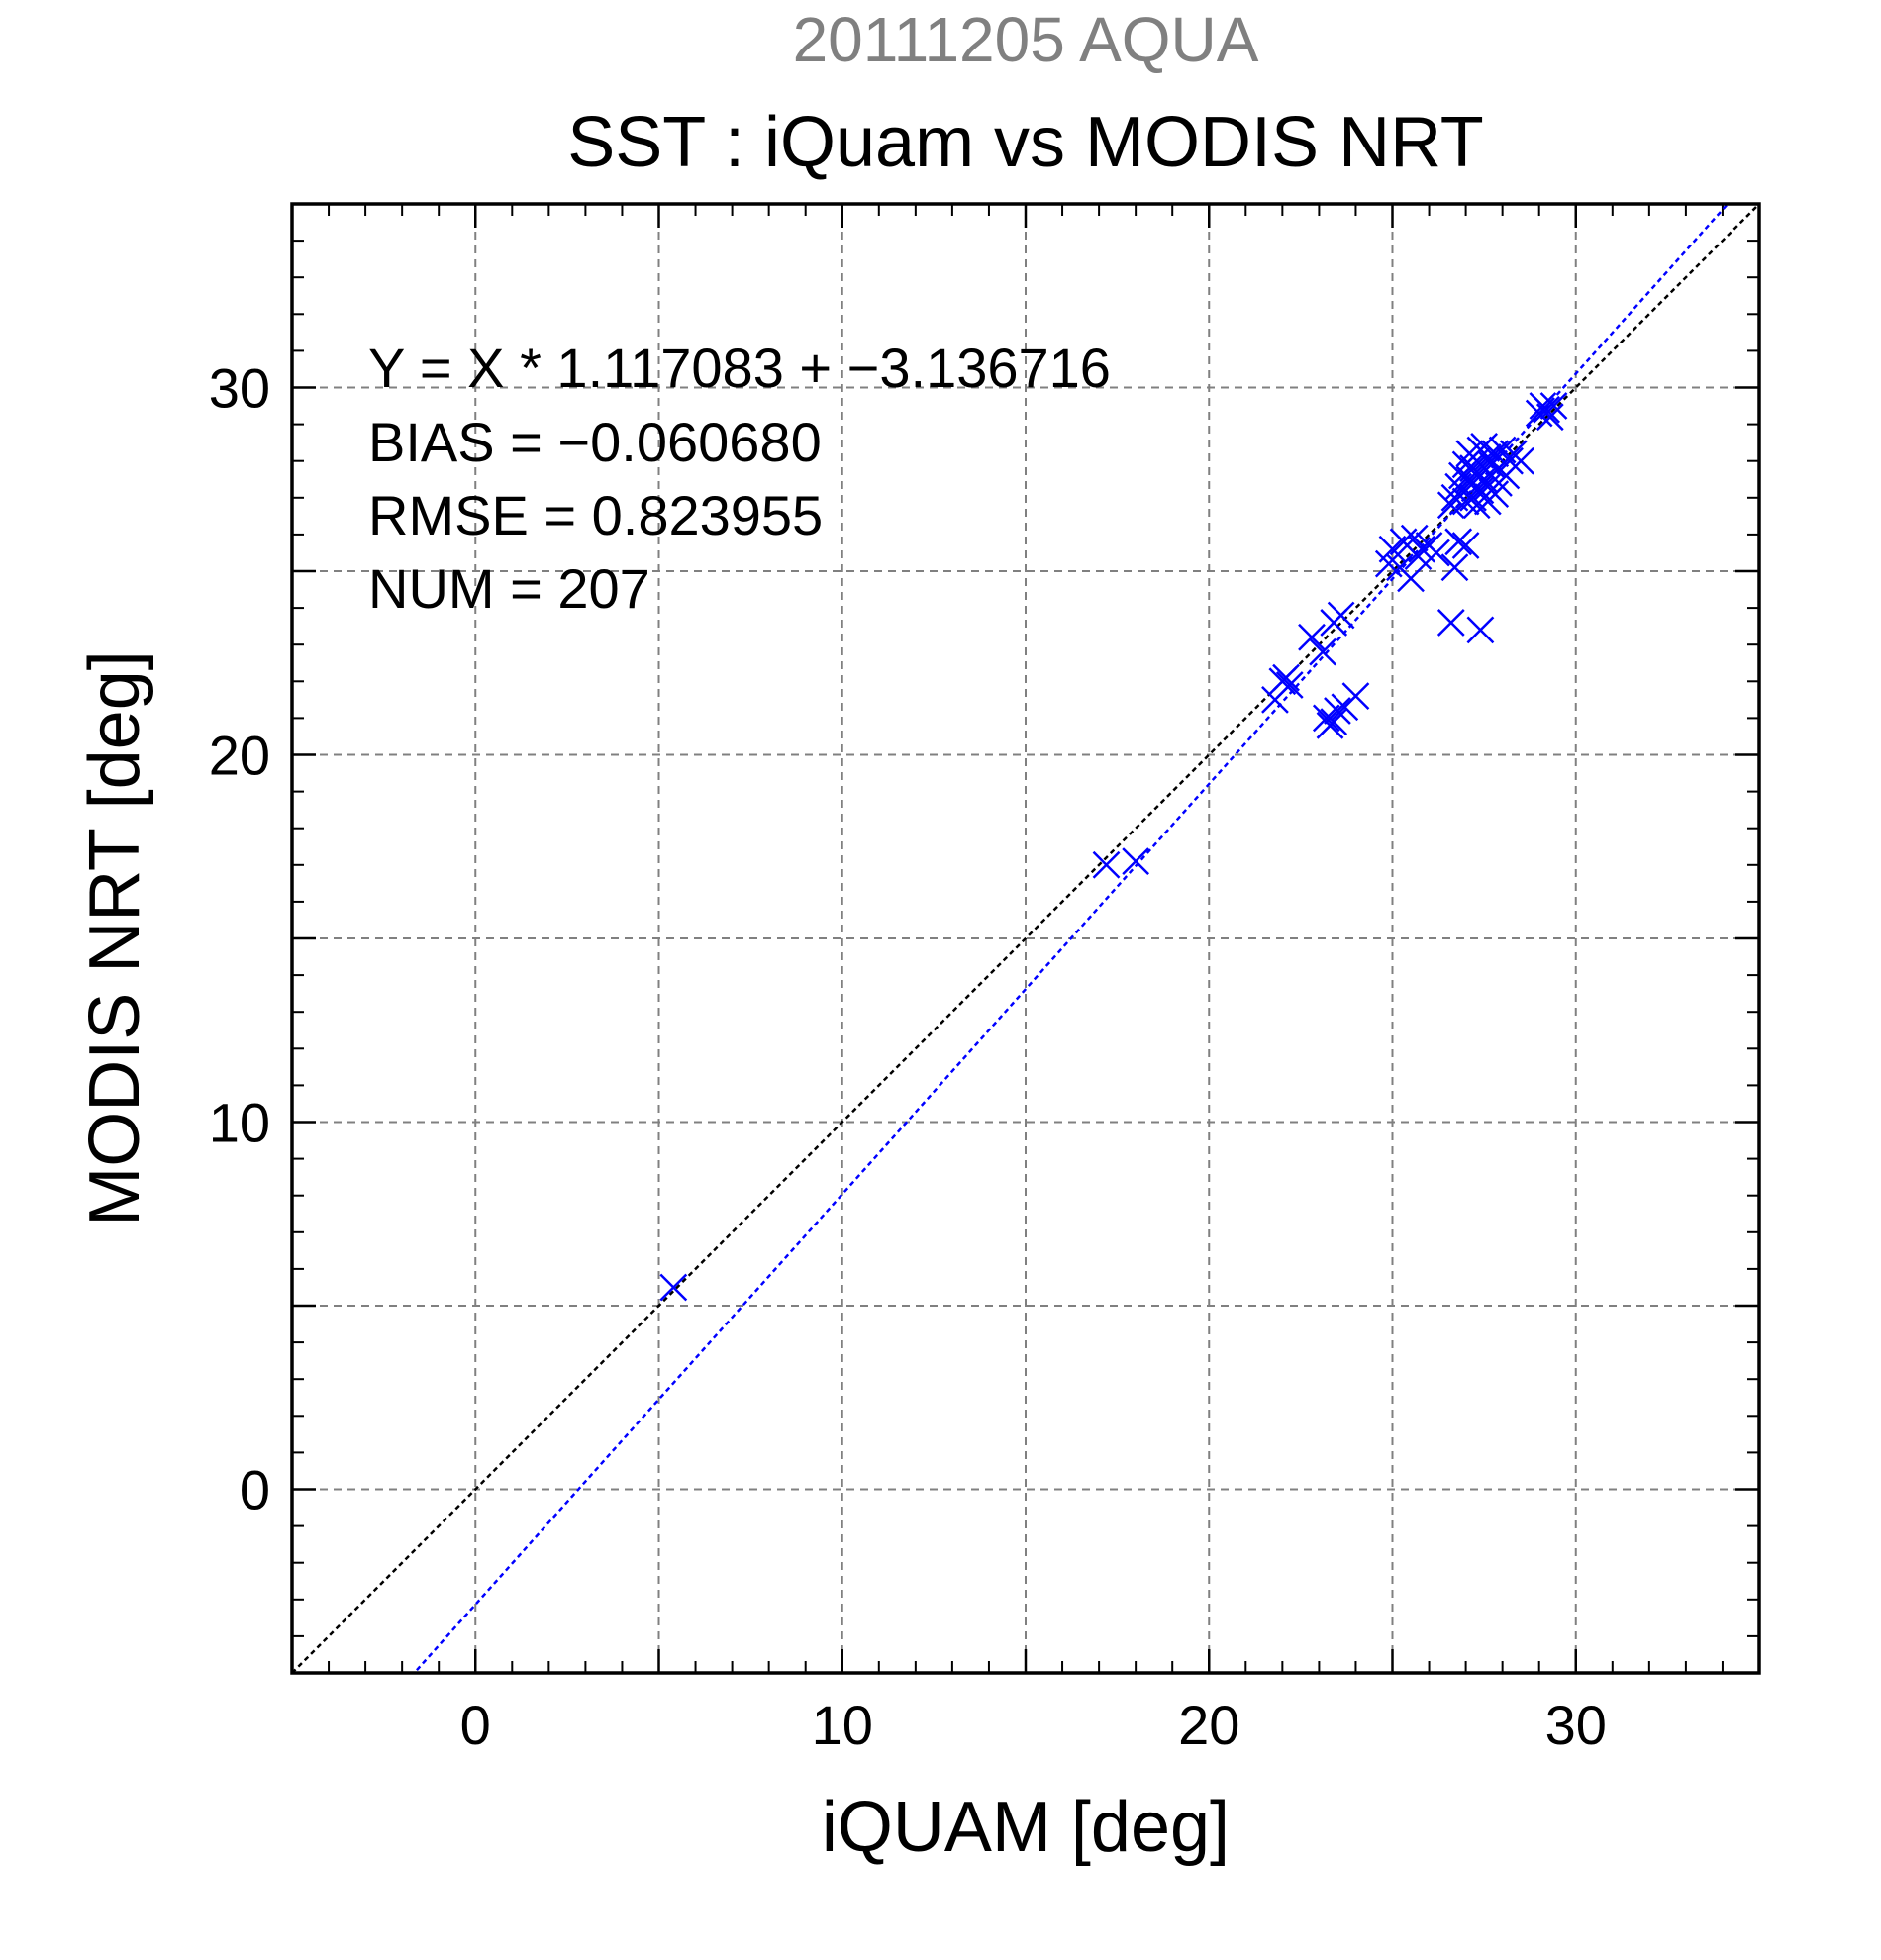 Image resolution: width=1881 pixels, height=1960 pixels. I want to click on y-tick-label: 0, so click(255, 1490).